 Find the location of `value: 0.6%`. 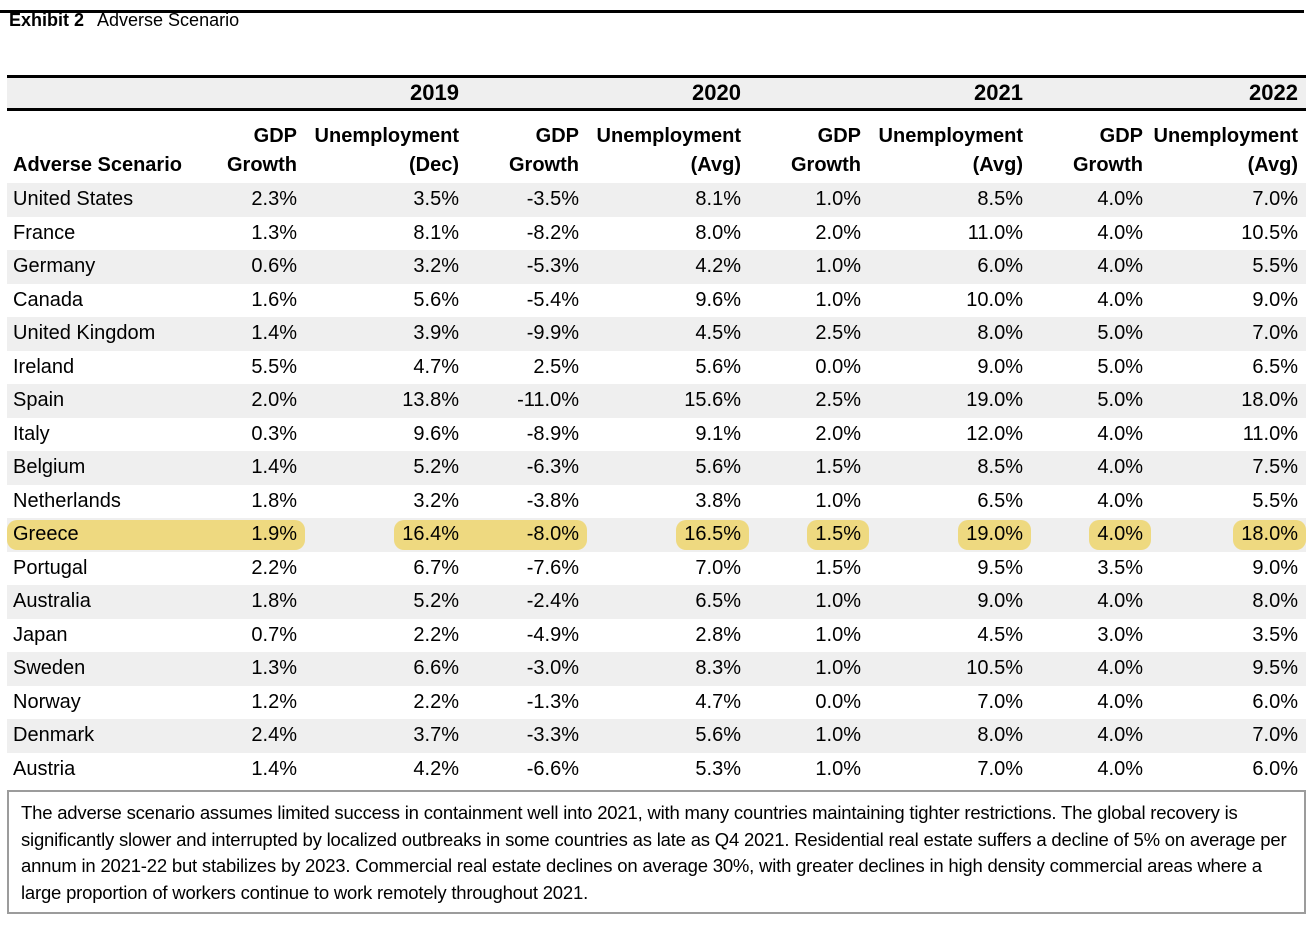

value: 0.6% is located at coordinates (274, 266).